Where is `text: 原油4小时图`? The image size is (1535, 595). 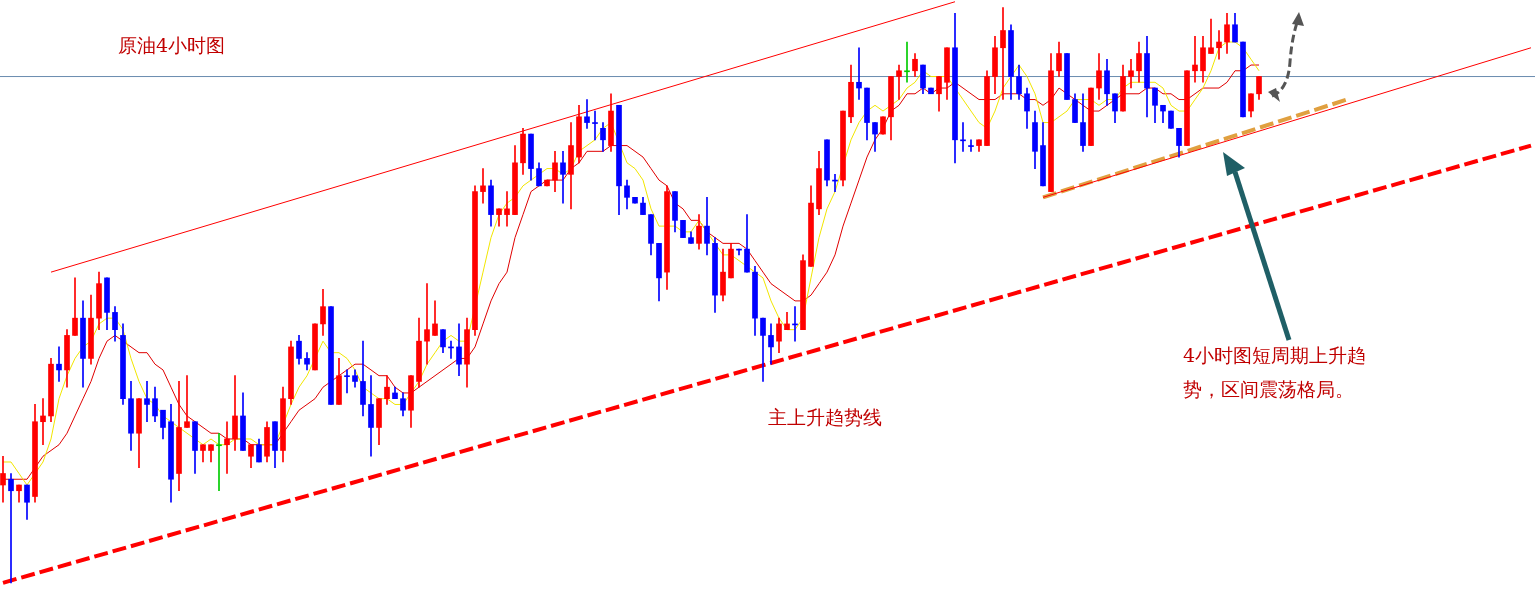 text: 原油4小时图 is located at coordinates (172, 45).